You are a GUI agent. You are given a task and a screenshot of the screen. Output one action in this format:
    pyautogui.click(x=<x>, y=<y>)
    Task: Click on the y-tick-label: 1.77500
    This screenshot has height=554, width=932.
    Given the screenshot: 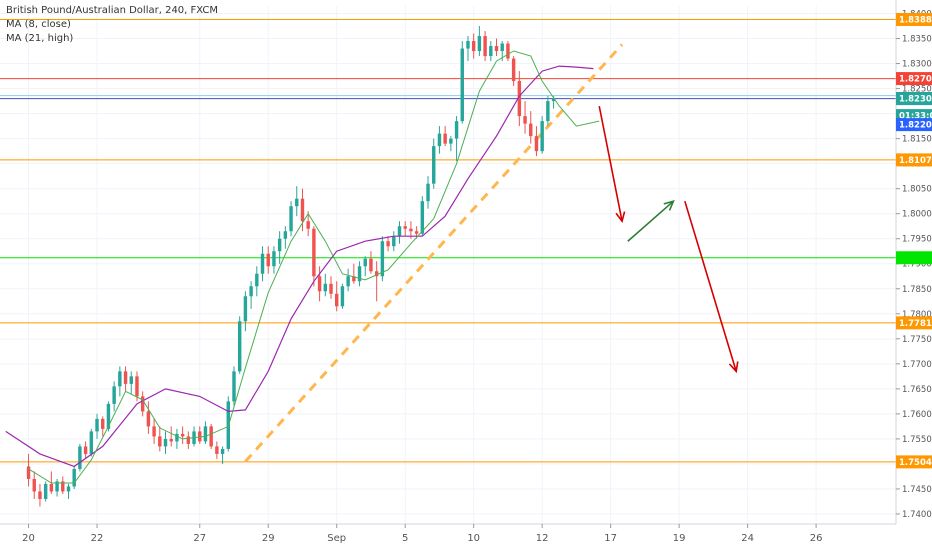 What is the action you would take?
    pyautogui.click(x=917, y=340)
    